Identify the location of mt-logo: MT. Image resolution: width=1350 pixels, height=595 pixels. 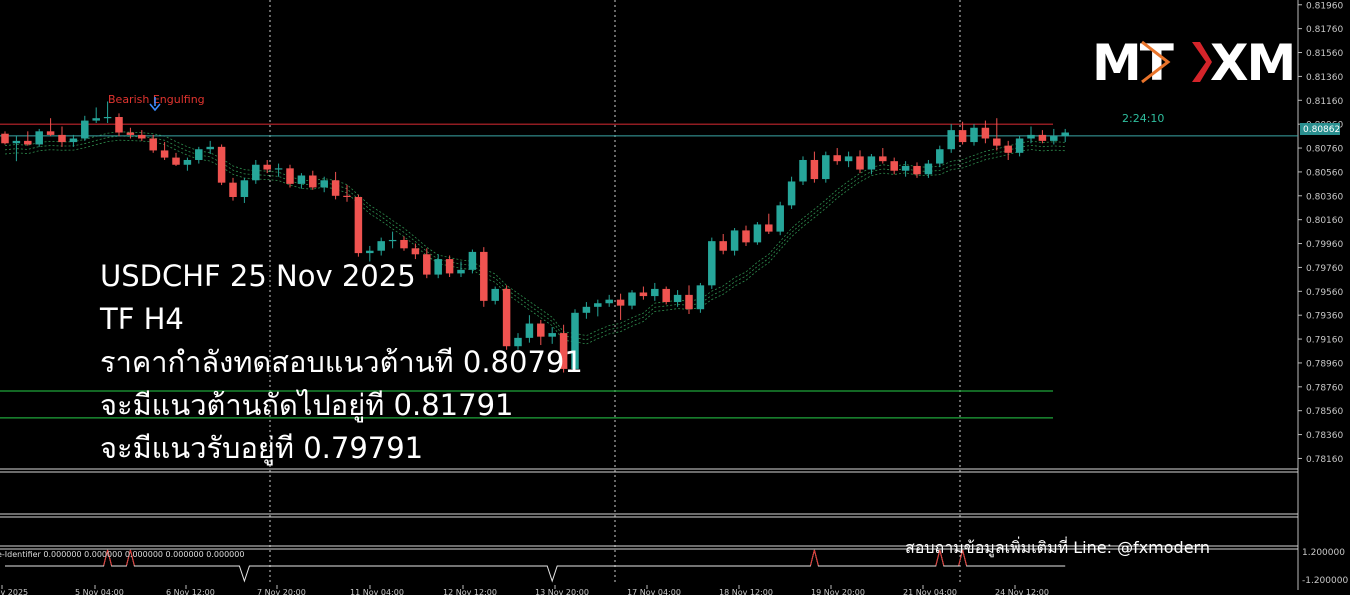
(1133, 63).